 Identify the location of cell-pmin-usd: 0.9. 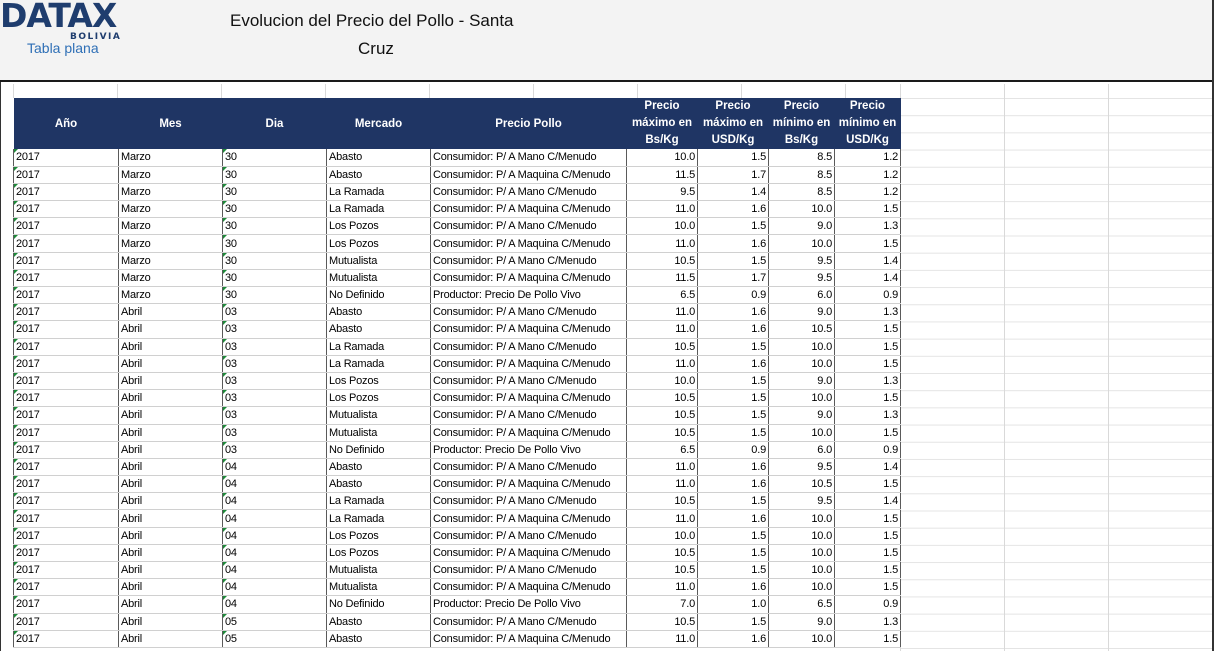
(867, 295).